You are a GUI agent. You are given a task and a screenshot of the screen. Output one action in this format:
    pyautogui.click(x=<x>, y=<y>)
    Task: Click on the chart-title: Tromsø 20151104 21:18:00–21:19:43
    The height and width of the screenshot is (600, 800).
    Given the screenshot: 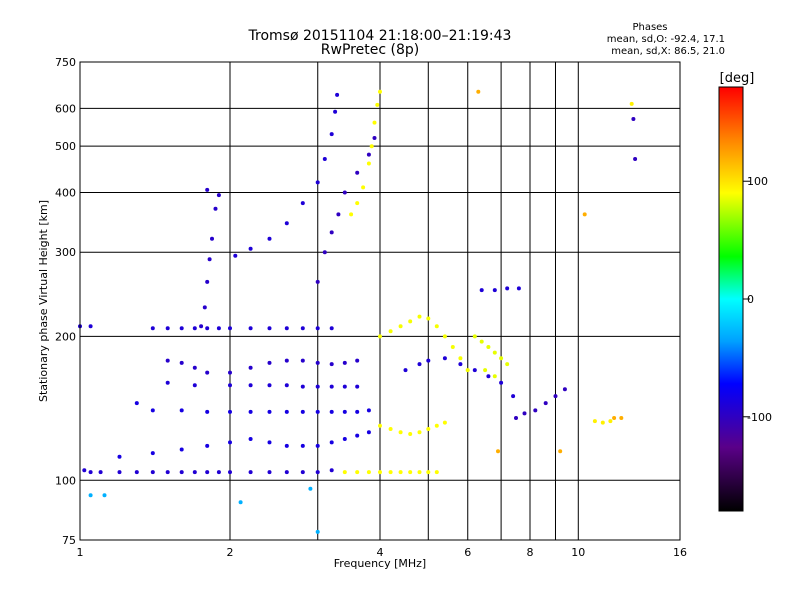 What is the action you would take?
    pyautogui.click(x=380, y=36)
    